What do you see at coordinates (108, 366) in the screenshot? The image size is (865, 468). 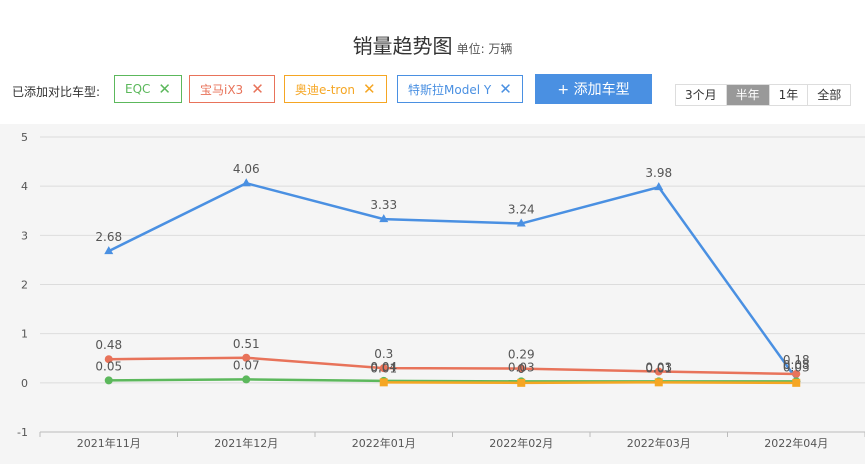 I see `data-label: 0.05` at bounding box center [108, 366].